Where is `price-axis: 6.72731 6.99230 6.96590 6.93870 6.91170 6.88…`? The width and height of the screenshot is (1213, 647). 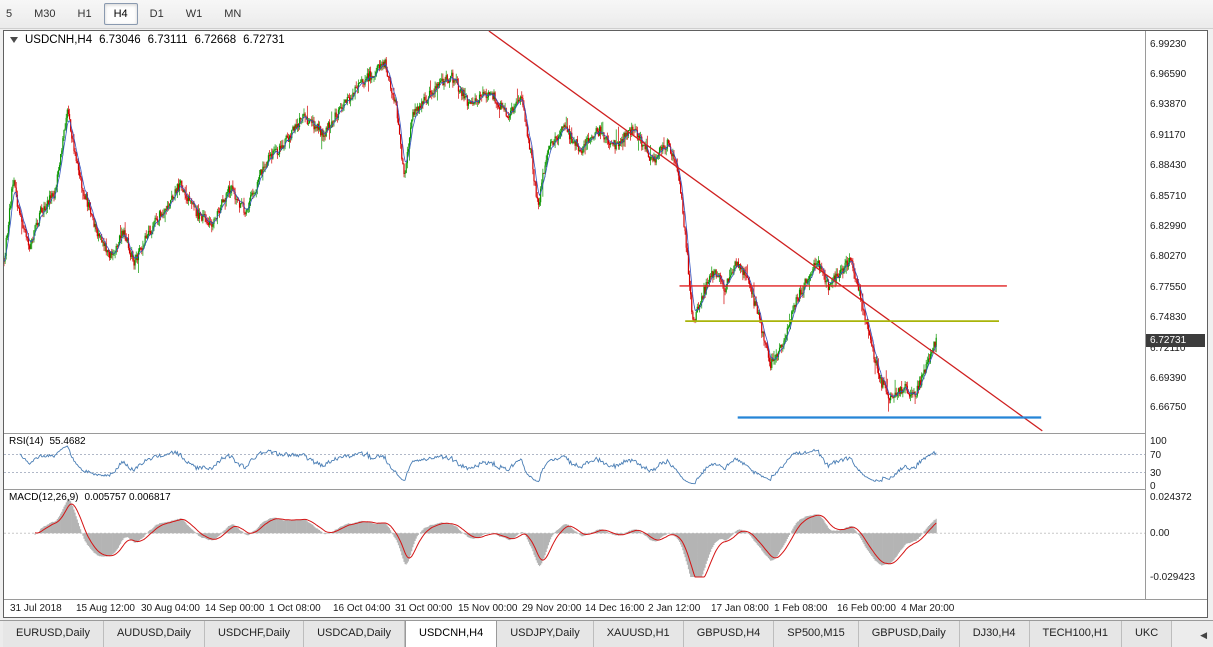
price-axis: 6.72731 6.99230 6.96590 6.93870 6.91170 6.88… is located at coordinates (1176, 315).